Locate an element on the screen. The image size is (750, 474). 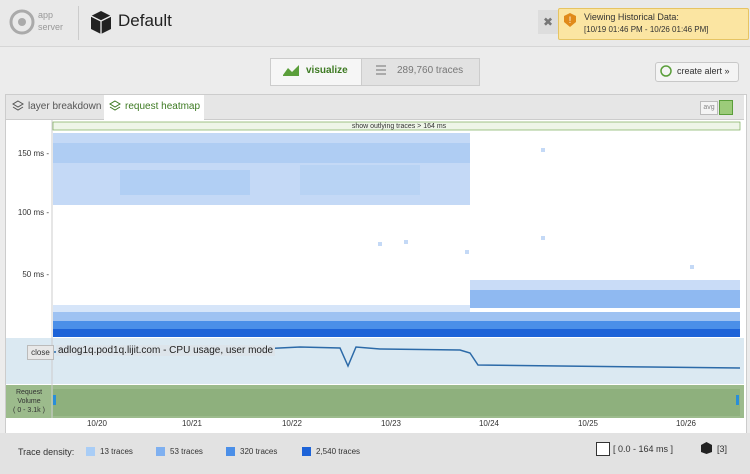
legend-label: 13 traces is located at coordinates (116, 451).